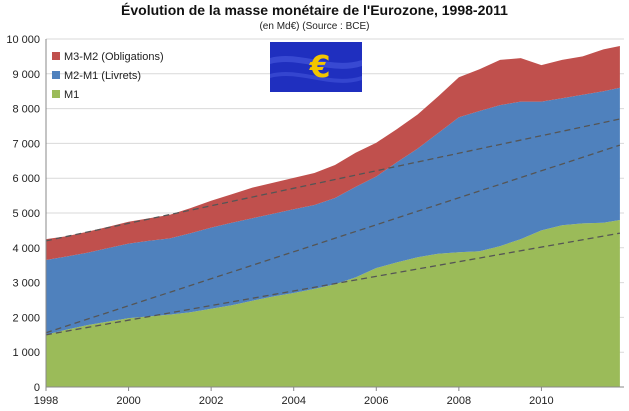 The height and width of the screenshot is (411, 629). I want to click on y-tick-label: 6 000, so click(26, 179).